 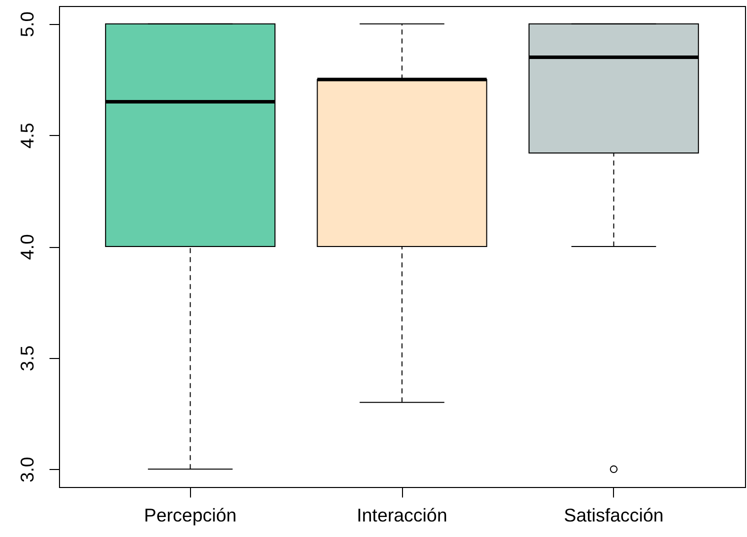 I want to click on x-tick-label: Percepción, so click(x=190, y=515).